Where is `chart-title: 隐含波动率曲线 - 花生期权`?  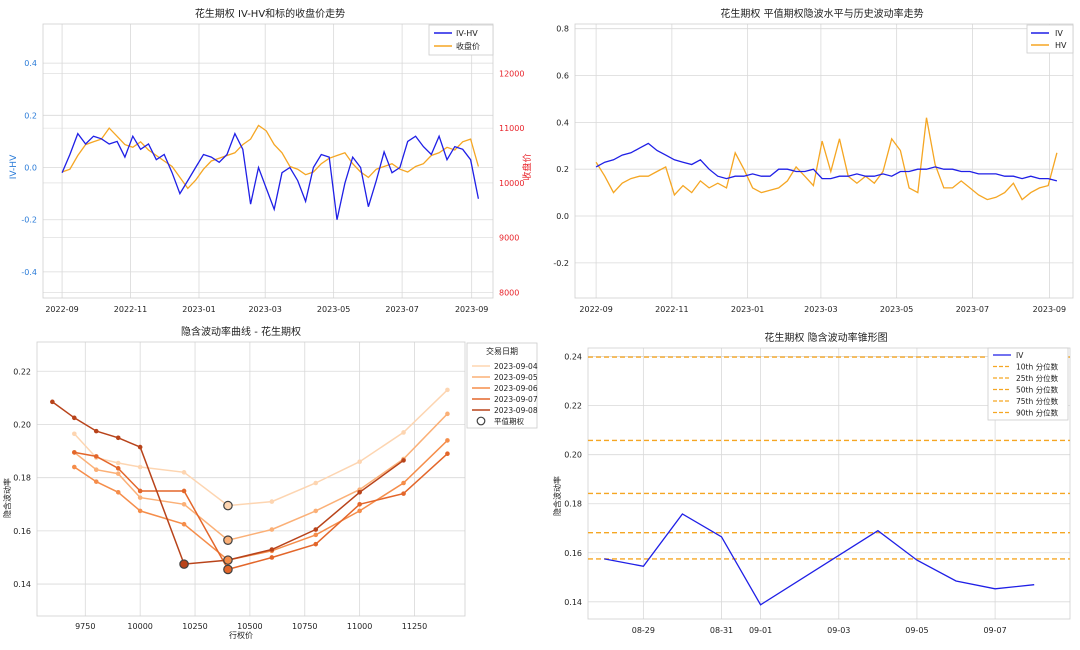 chart-title: 隐含波动率曲线 - 花生期权 is located at coordinates (241, 331).